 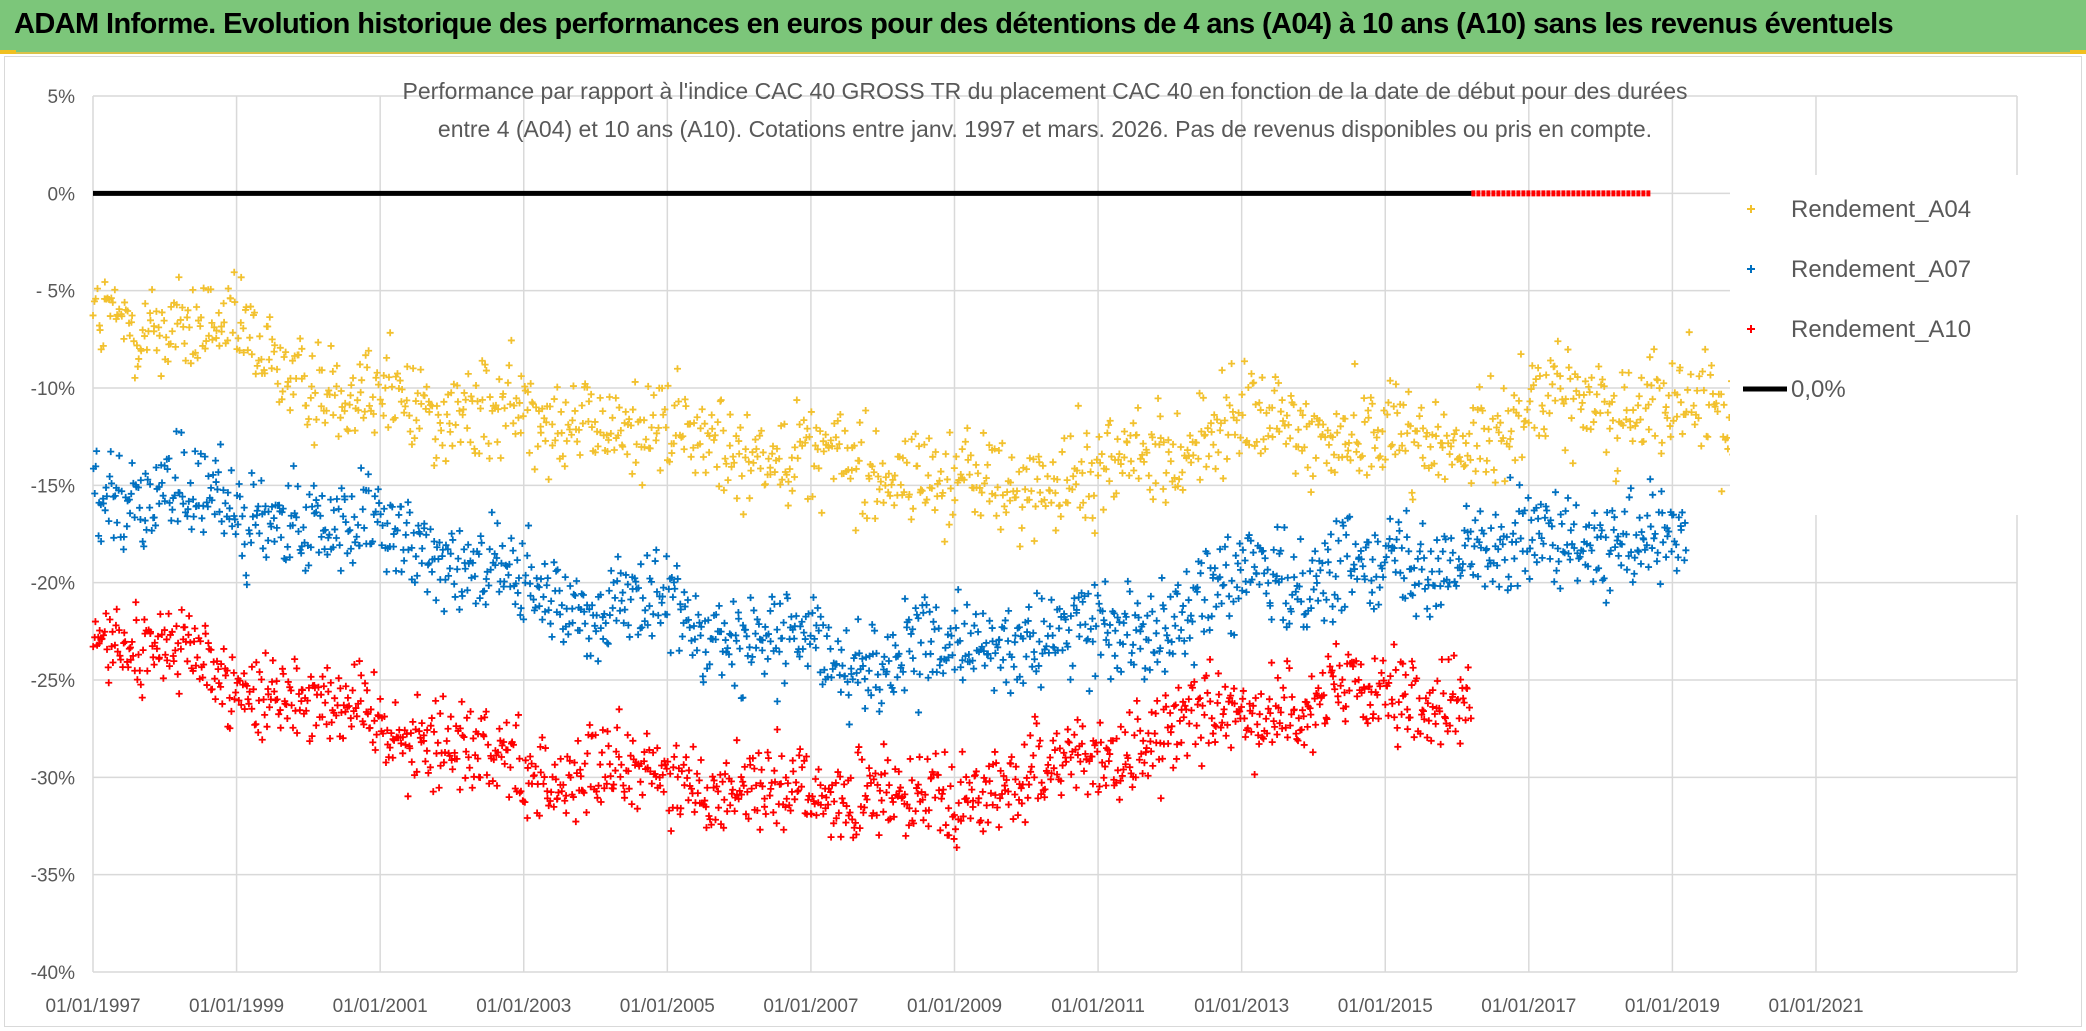 I want to click on legend-label: Rendement_A04, so click(x=1881, y=209).